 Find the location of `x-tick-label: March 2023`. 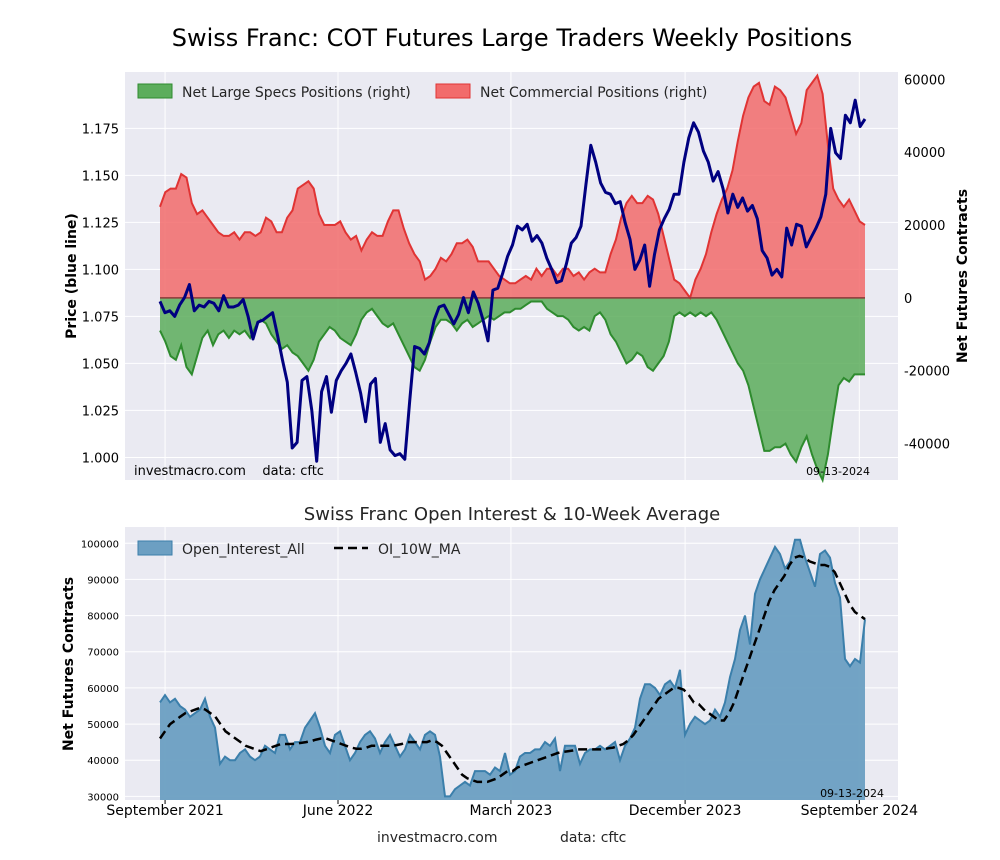

x-tick-label: March 2023 is located at coordinates (511, 811).